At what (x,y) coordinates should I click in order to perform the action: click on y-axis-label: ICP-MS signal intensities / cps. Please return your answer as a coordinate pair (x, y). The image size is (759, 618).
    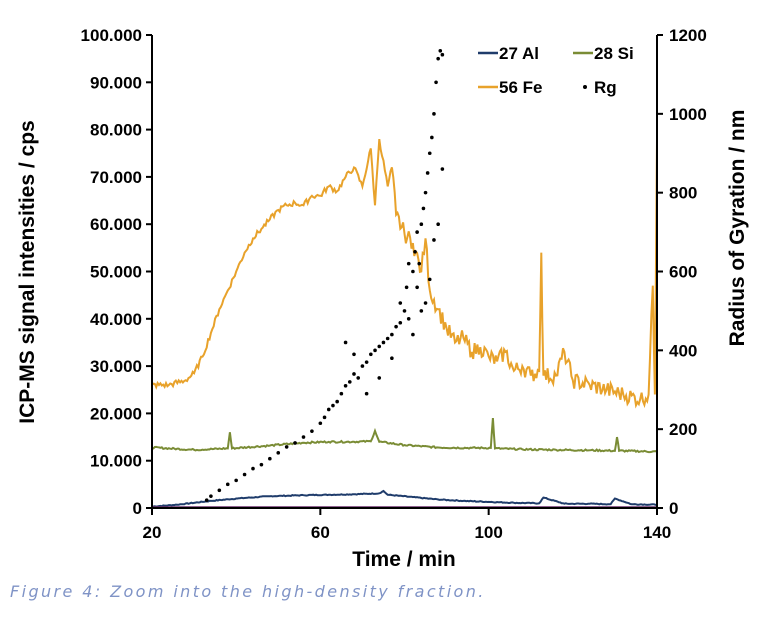
    Looking at the image, I should click on (27, 271).